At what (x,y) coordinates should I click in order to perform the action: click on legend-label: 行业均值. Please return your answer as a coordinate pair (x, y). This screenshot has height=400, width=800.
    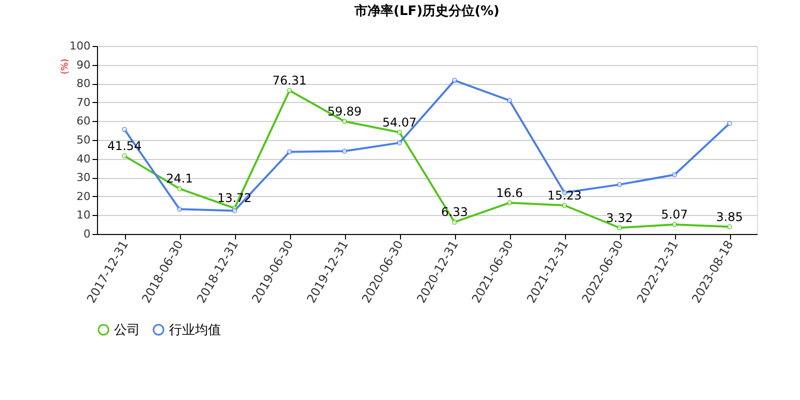
    Looking at the image, I should click on (195, 330).